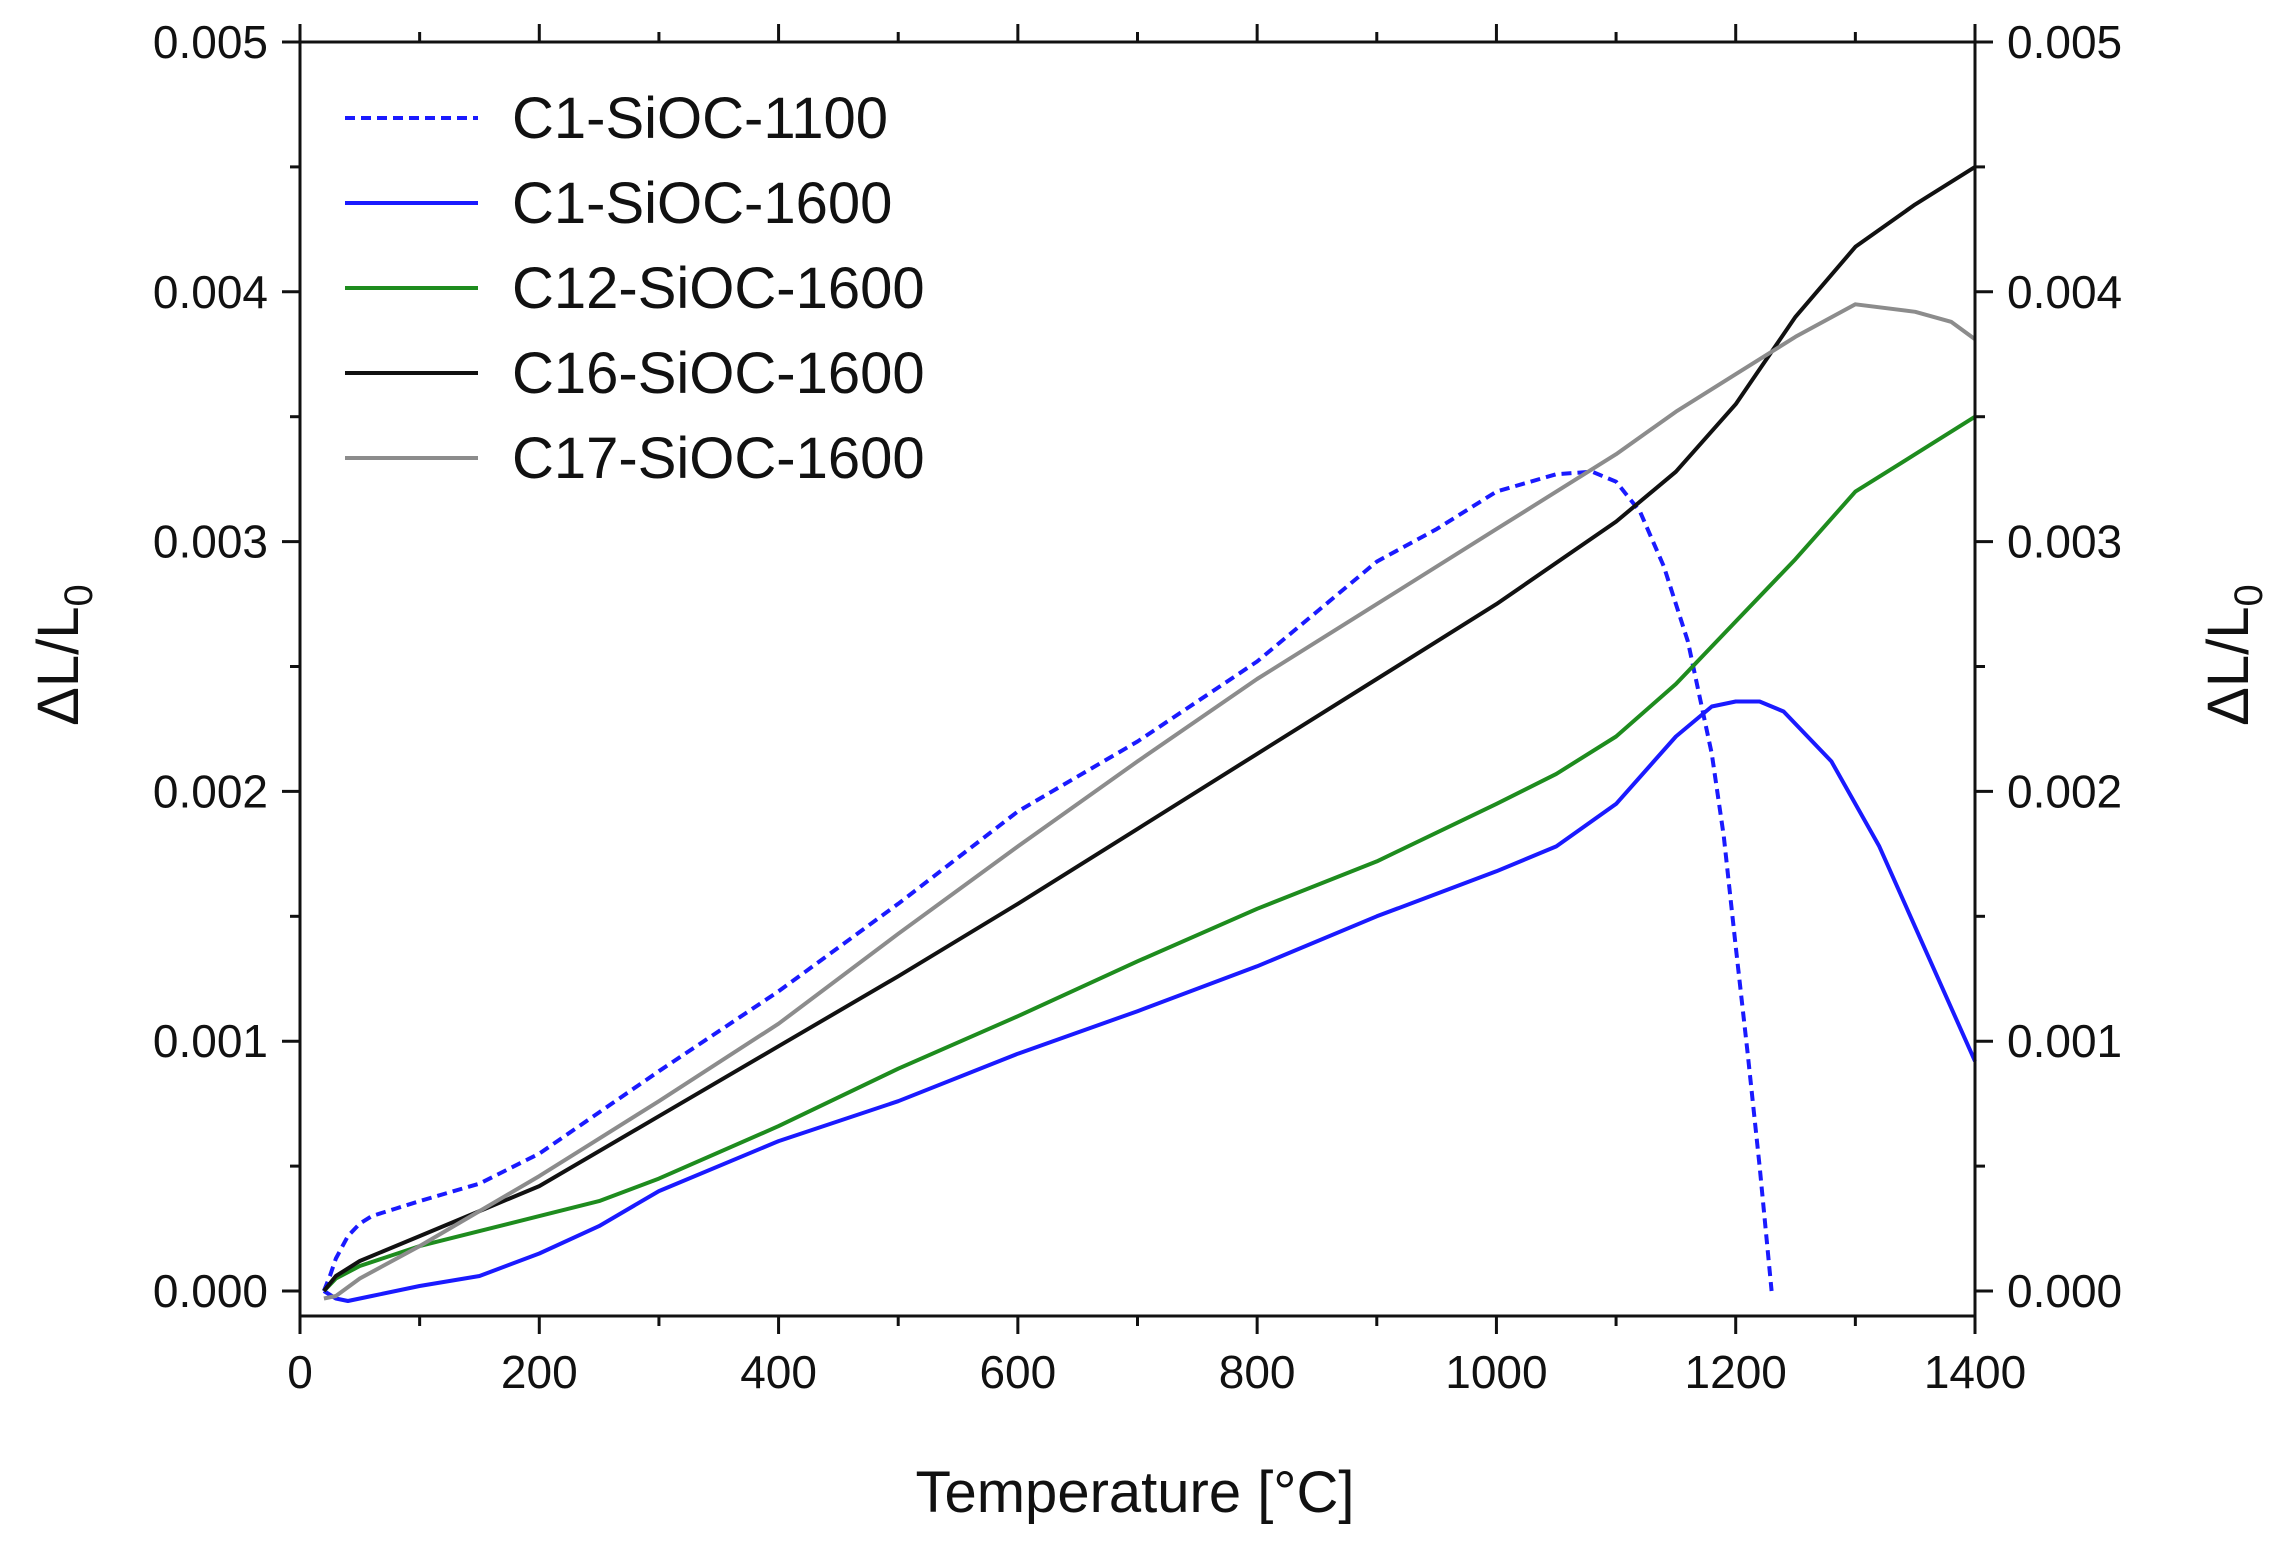 The width and height of the screenshot is (2273, 1551). What do you see at coordinates (1736, 1372) in the screenshot?
I see `x-tick-label: 1200` at bounding box center [1736, 1372].